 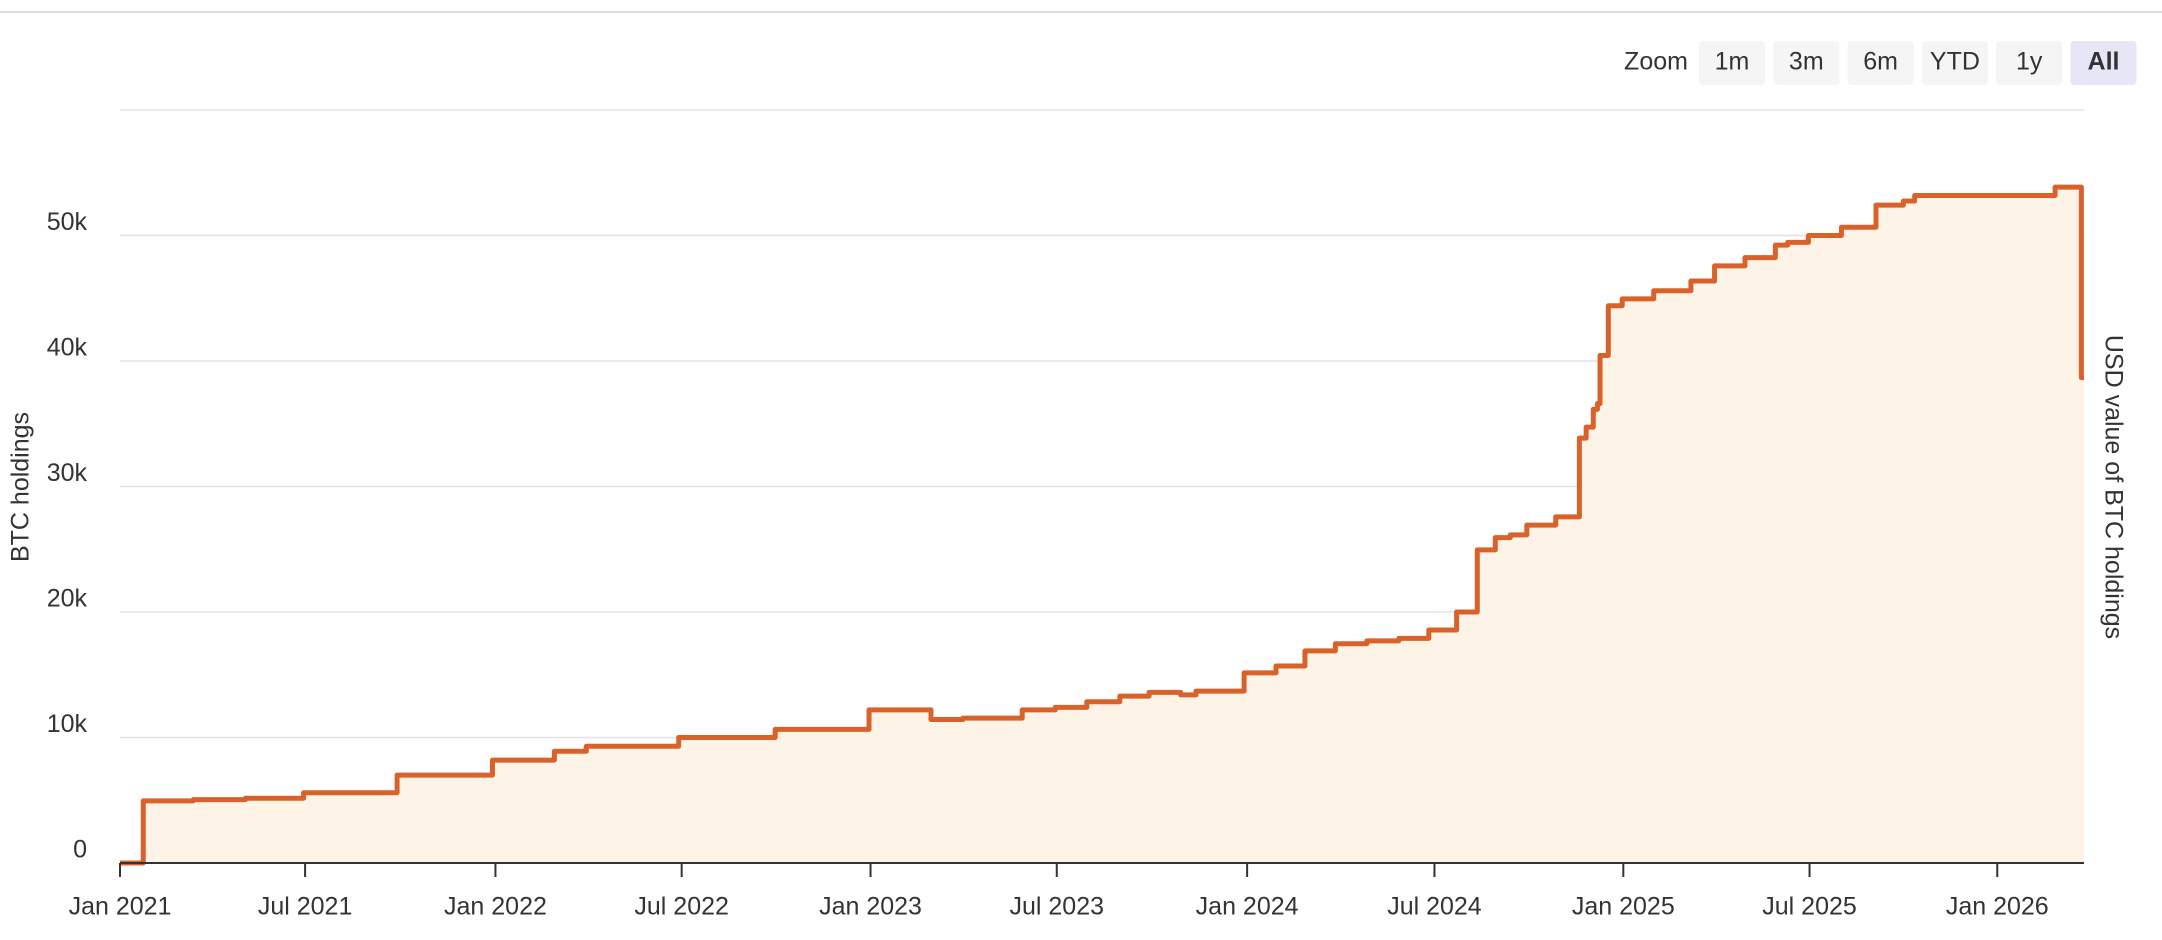 I want to click on x-tick-label: Jan 2025, so click(x=1623, y=907).